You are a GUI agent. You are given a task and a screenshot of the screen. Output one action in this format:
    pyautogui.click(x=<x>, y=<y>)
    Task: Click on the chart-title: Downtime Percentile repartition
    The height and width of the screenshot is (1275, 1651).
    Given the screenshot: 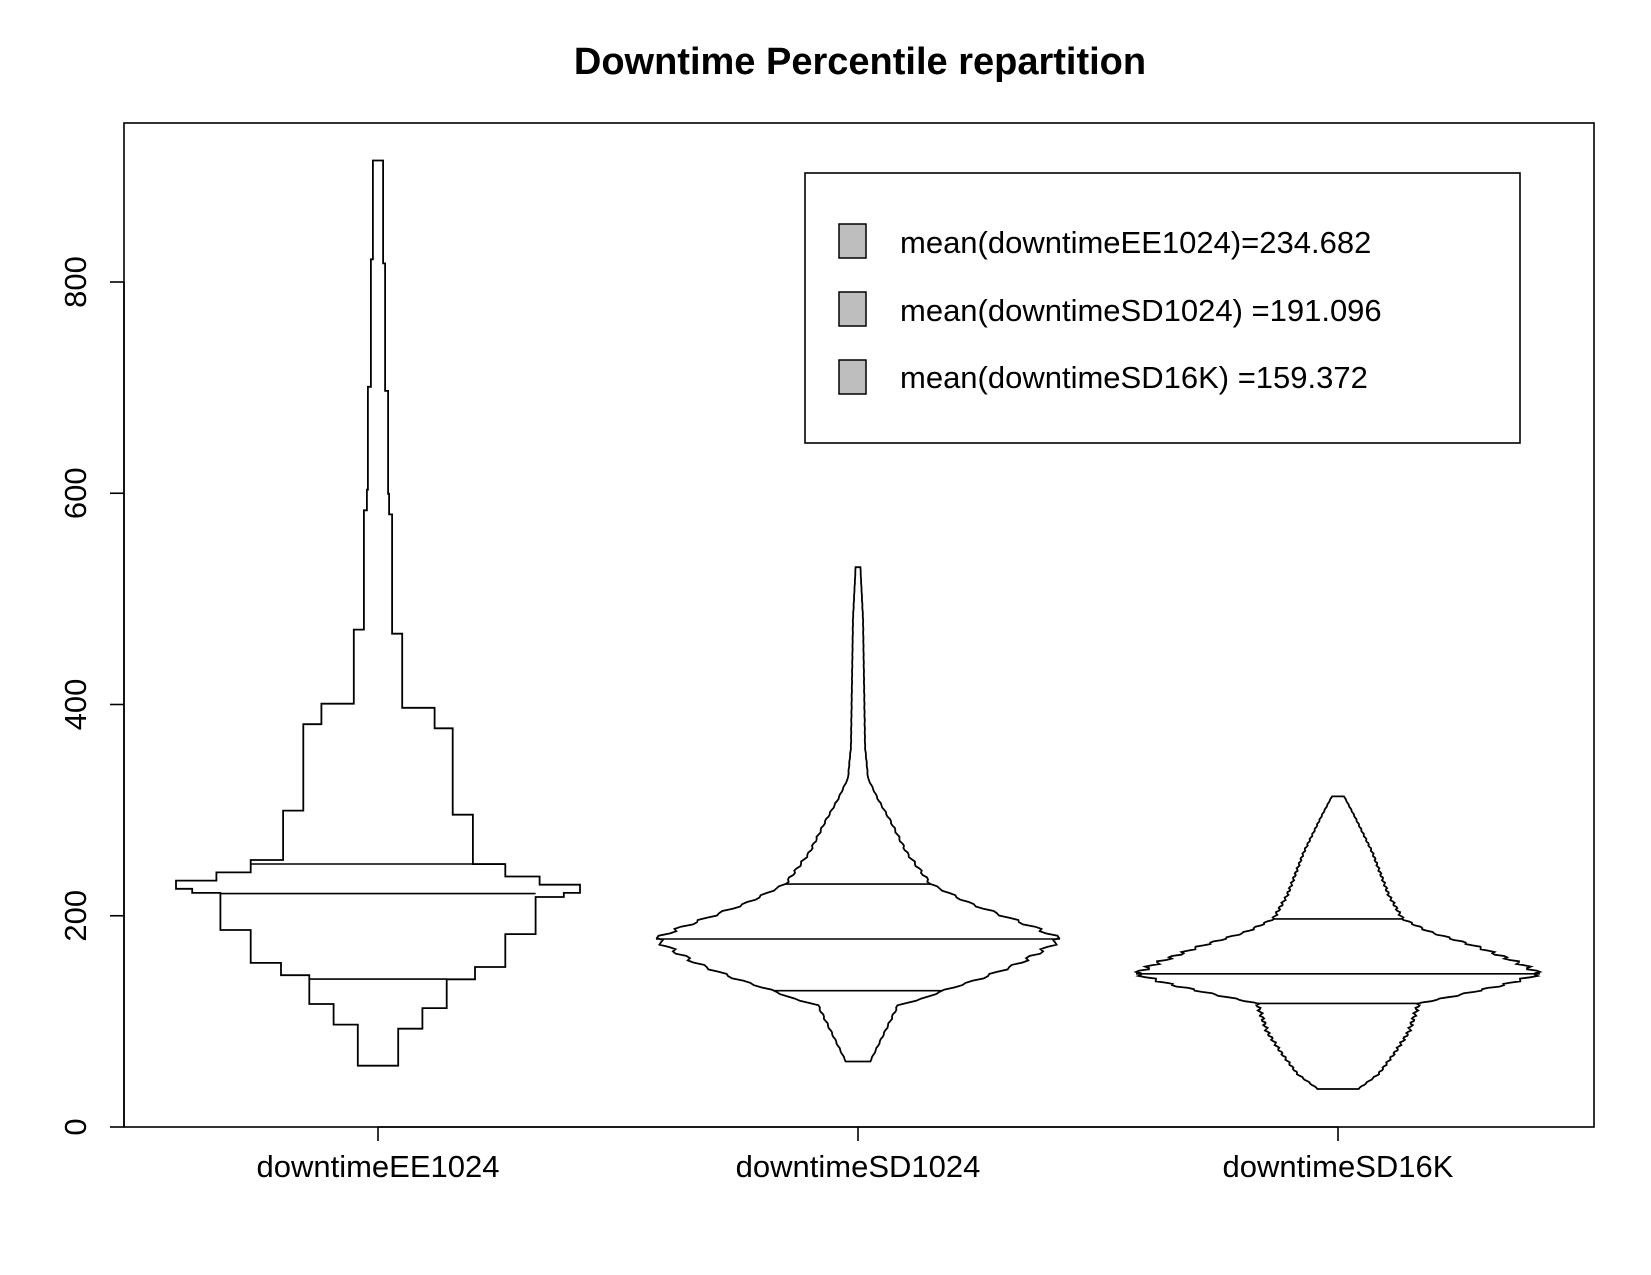 What is the action you would take?
    pyautogui.click(x=860, y=62)
    